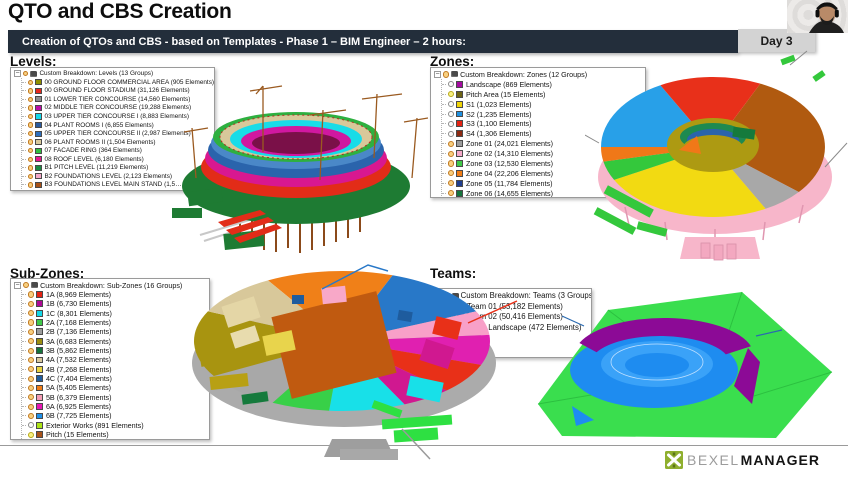  I want to click on legend-item-row: 08 ROOF LEVEL (6,180 Elements), so click(118, 159).